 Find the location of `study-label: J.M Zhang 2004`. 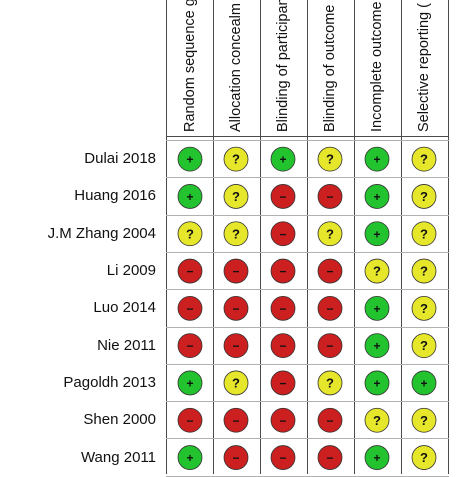

study-label: J.M Zhang 2004 is located at coordinates (101, 233).